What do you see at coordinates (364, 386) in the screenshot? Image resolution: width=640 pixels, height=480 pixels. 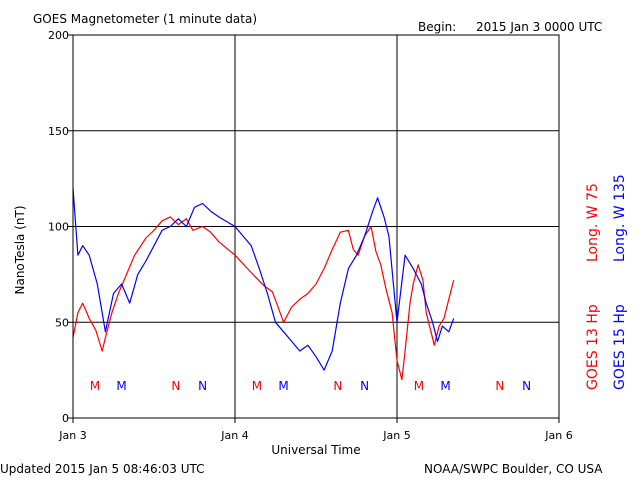 I see `marker-n-7: N` at bounding box center [364, 386].